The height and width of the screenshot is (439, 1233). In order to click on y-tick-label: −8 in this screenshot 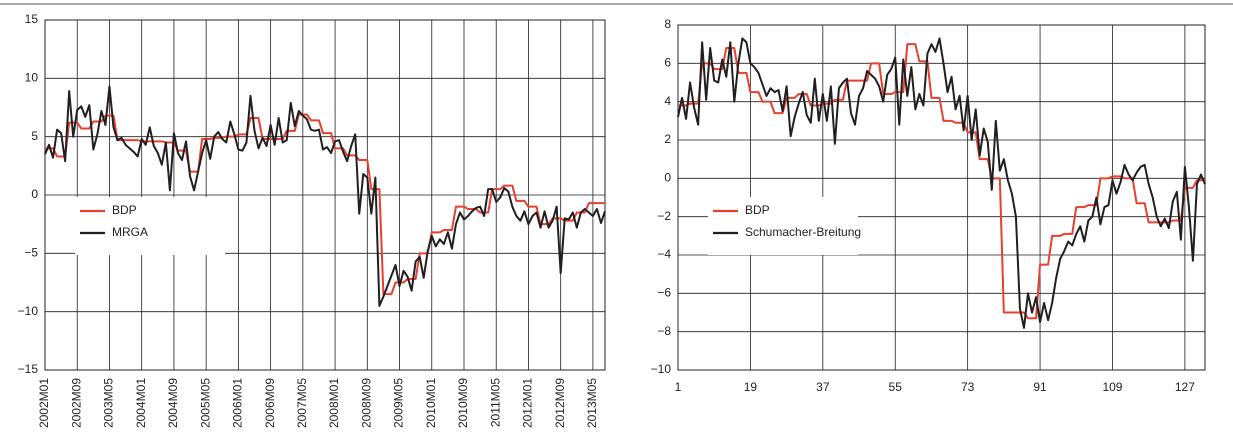, I will do `click(664, 331)`.